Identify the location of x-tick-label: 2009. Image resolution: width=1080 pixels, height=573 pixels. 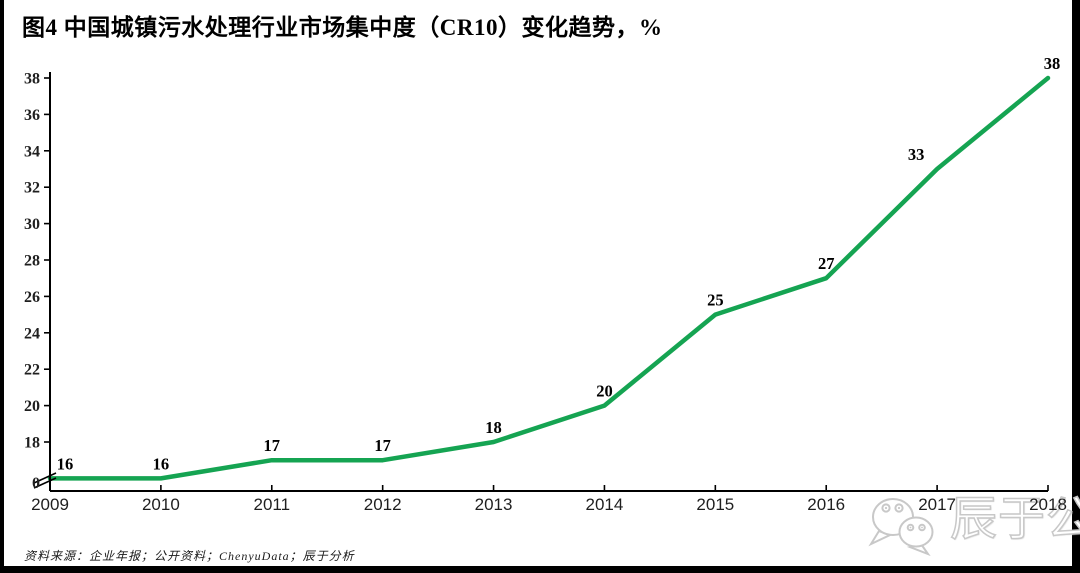
(50, 504).